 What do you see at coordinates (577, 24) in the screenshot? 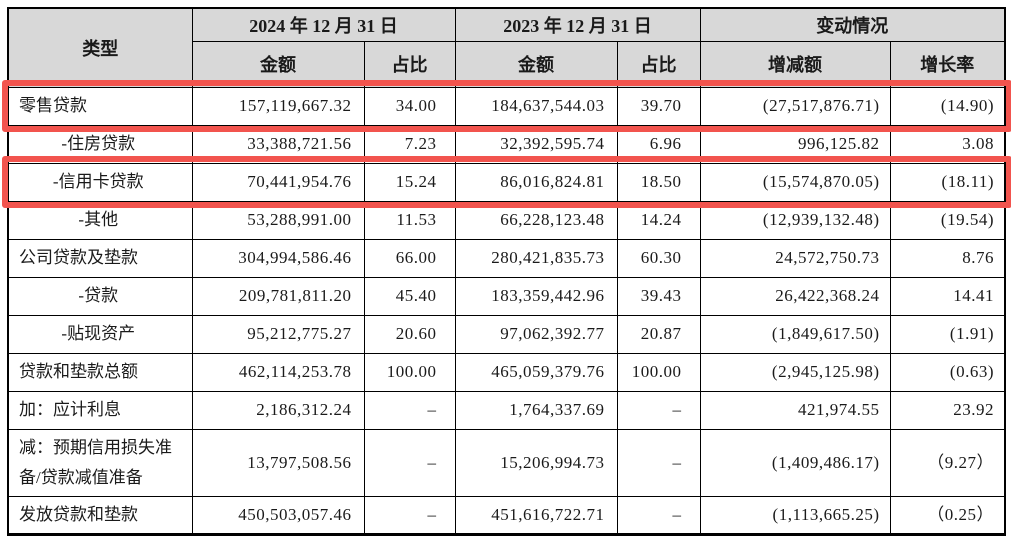
I see `header-date-2023: 2023 年 12 月 31 日` at bounding box center [577, 24].